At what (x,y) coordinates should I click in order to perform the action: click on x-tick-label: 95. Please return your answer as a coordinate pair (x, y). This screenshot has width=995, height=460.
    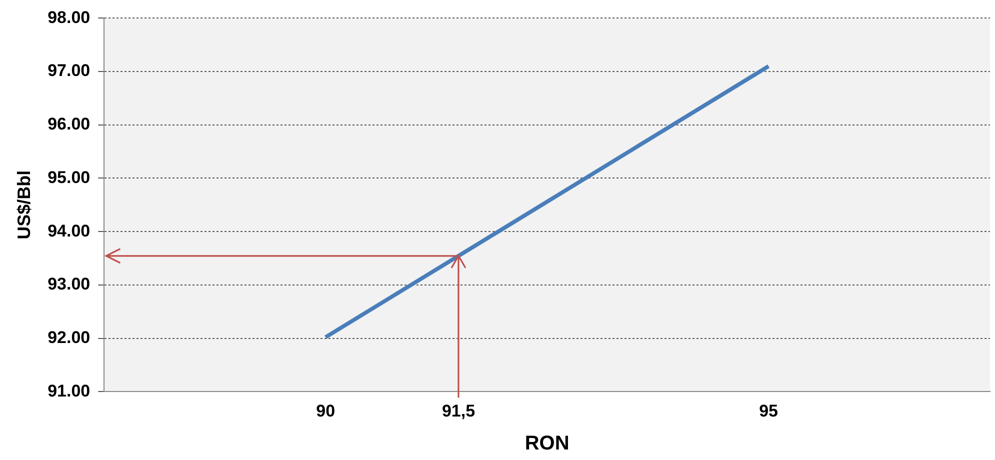
    Looking at the image, I should click on (768, 410).